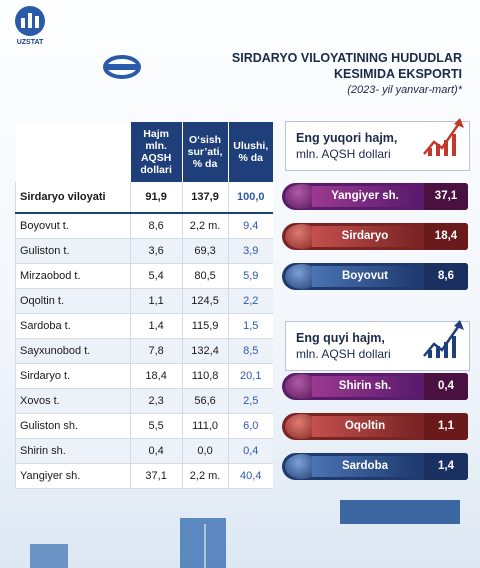 The image size is (480, 568). Describe the element at coordinates (250, 301) in the screenshot. I see `cell: 2,2` at that location.